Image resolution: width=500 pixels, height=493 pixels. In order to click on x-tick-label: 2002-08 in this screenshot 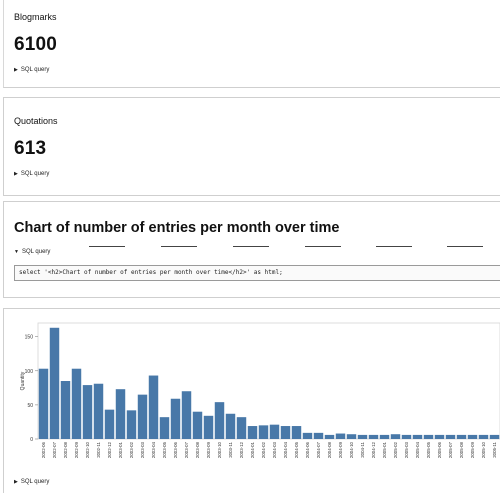, I will do `click(65, 449)`.